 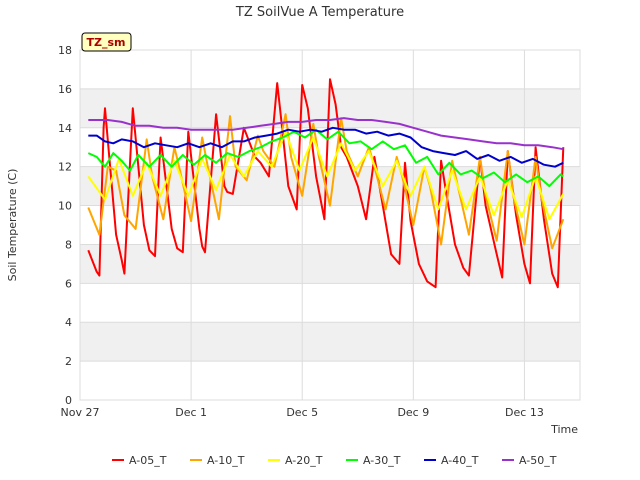 What do you see at coordinates (68, 244) in the screenshot?
I see `y-tick-label: 8` at bounding box center [68, 244].